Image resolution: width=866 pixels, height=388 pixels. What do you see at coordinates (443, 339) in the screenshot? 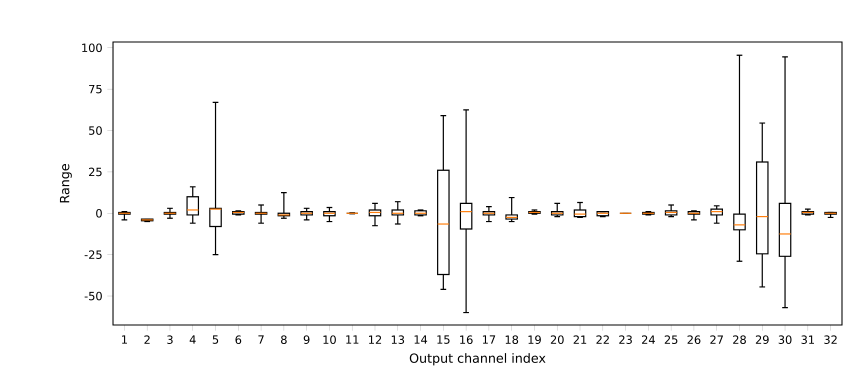
I see `x-tick-label: 15` at bounding box center [443, 339].